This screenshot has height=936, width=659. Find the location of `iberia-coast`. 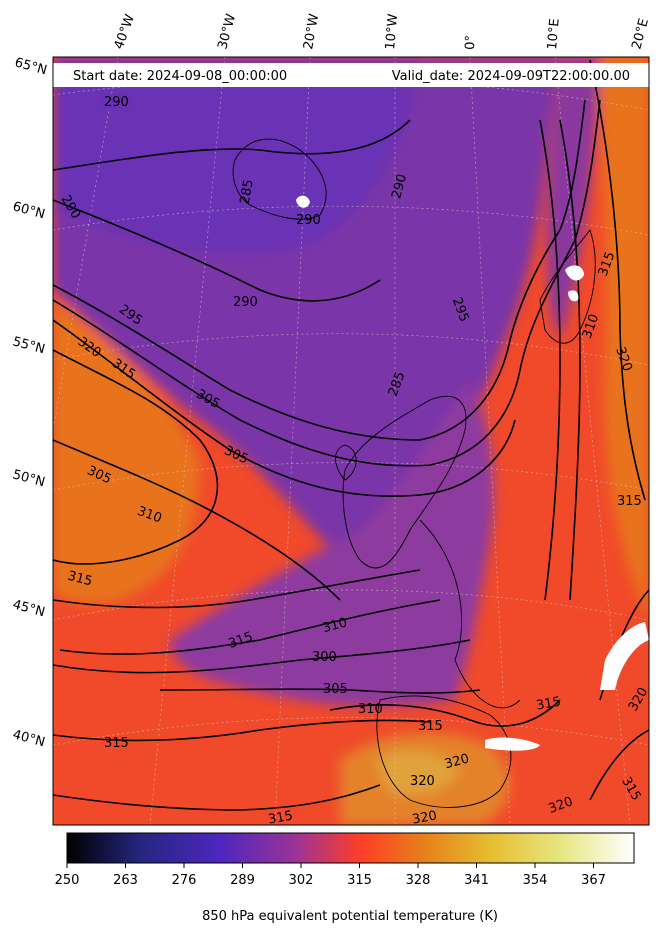

iberia-coast is located at coordinates (444, 751).